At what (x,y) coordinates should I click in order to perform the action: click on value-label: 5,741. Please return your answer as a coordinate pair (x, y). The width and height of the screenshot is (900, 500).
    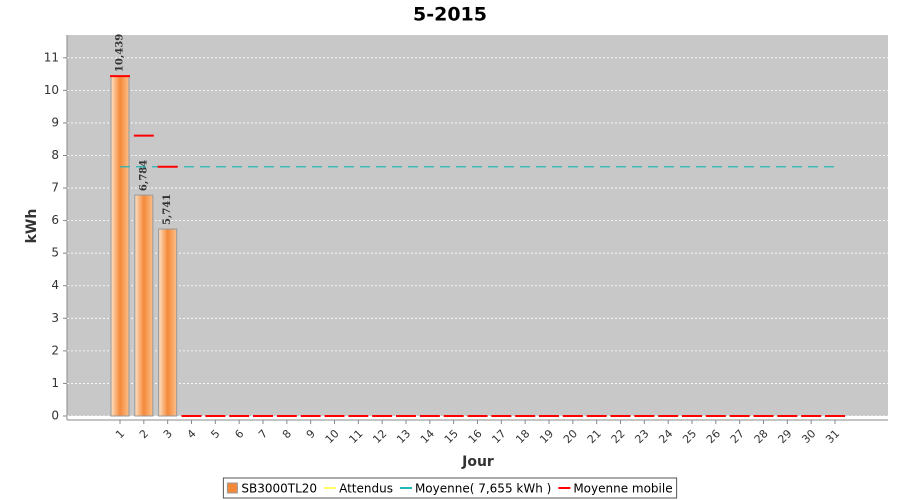
    Looking at the image, I should click on (167, 209).